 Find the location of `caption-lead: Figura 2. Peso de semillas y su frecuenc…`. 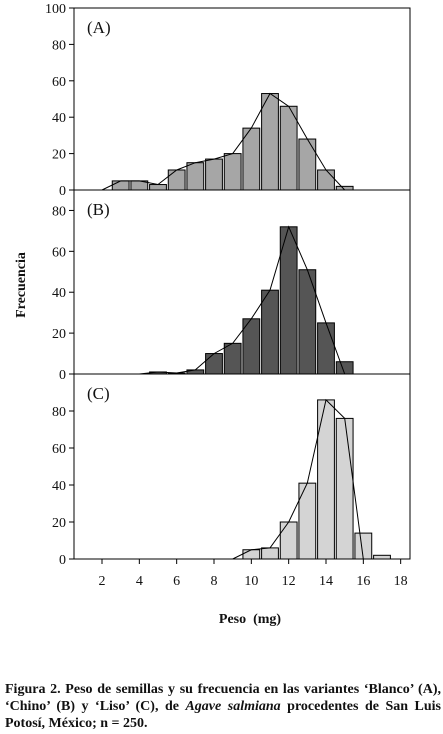

caption-lead: Figura 2. Peso de semillas y su frecuenc… is located at coordinates (223, 698).